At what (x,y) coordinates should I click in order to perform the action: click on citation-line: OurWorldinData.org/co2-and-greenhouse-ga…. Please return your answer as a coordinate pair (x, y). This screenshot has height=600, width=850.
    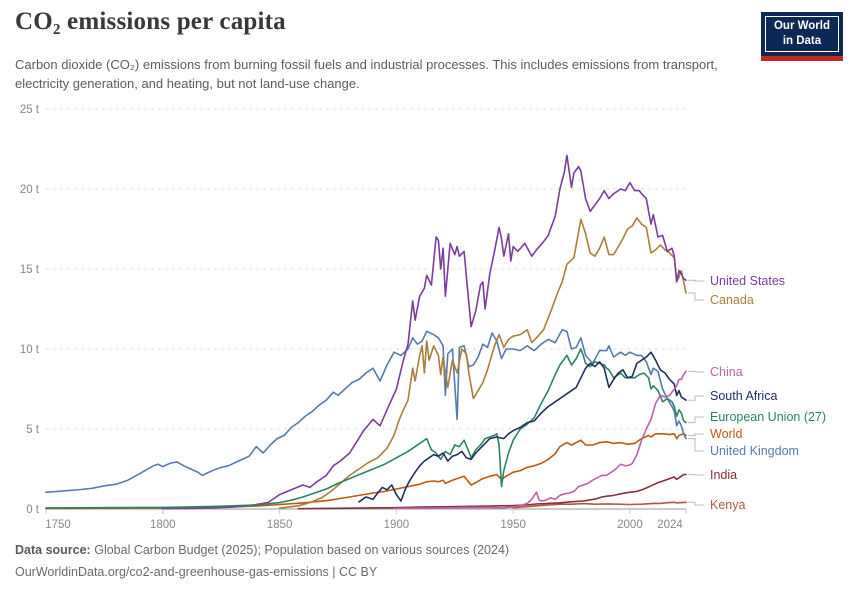
    Looking at the image, I should click on (262, 572).